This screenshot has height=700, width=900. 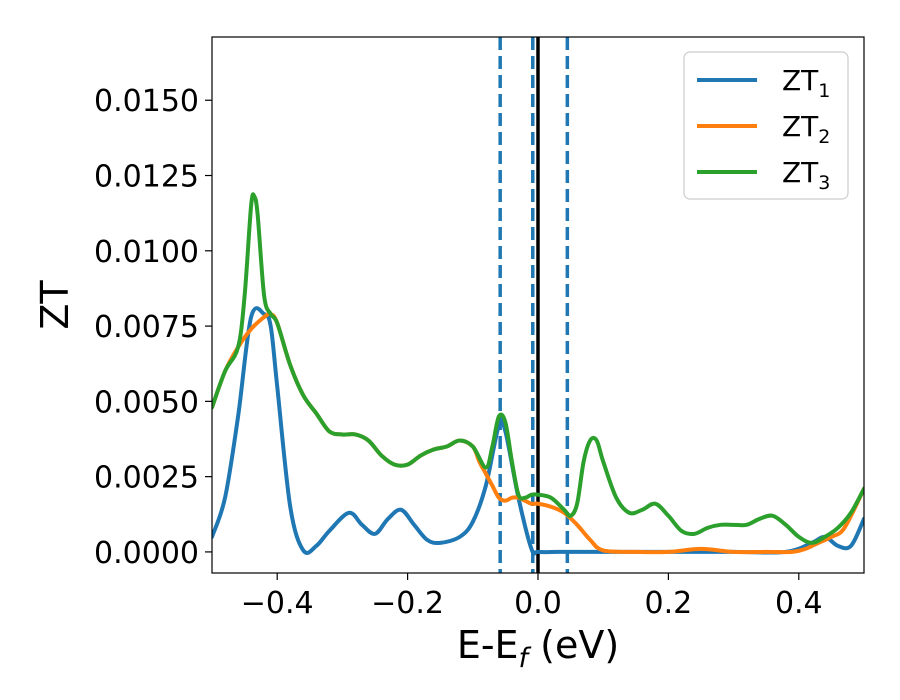 I want to click on y-tick-label: 0.0100, so click(x=146, y=252).